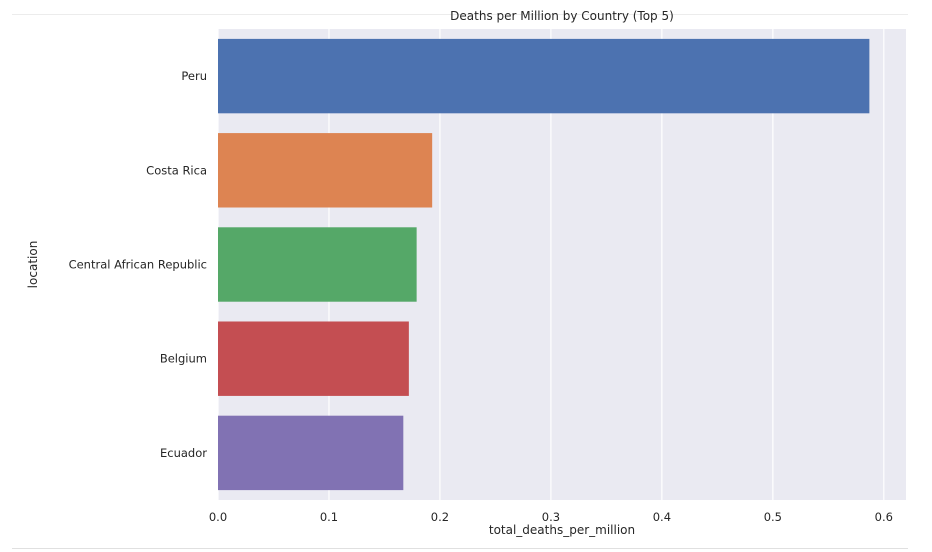 The image size is (932, 552). What do you see at coordinates (329, 517) in the screenshot?
I see `x-tick-label: 0.1` at bounding box center [329, 517].